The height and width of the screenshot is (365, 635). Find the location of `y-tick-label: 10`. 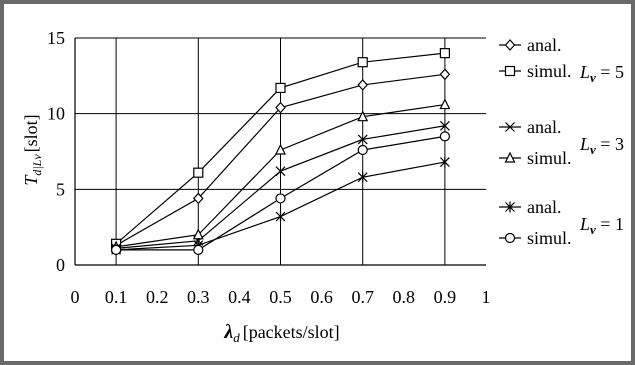

y-tick-label: 10 is located at coordinates (56, 114).